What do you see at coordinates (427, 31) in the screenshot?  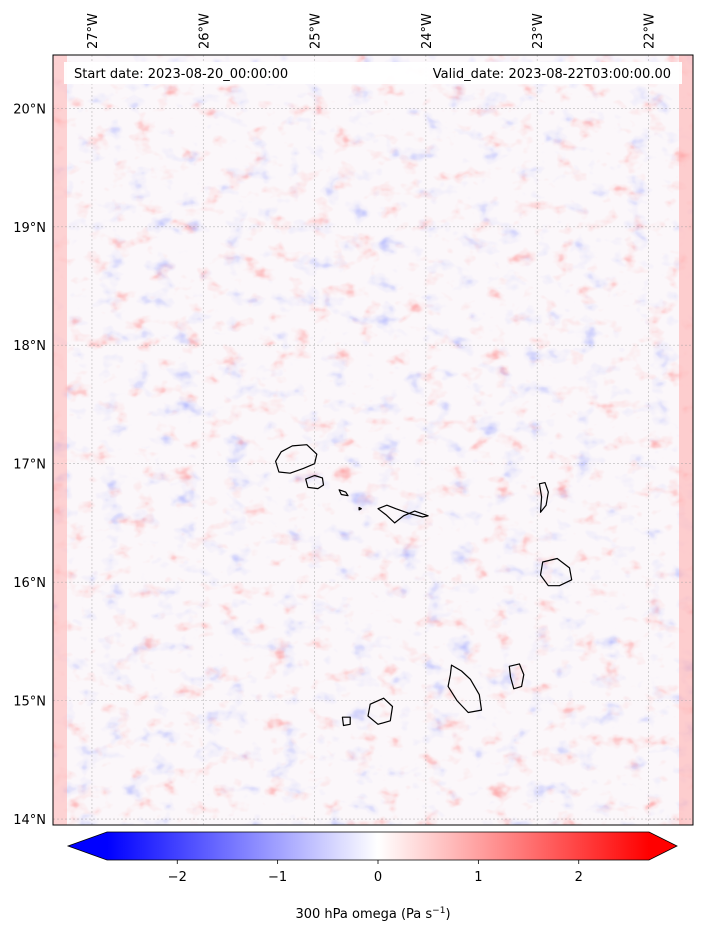 I see `lon-tick-label: 24°W` at bounding box center [427, 31].